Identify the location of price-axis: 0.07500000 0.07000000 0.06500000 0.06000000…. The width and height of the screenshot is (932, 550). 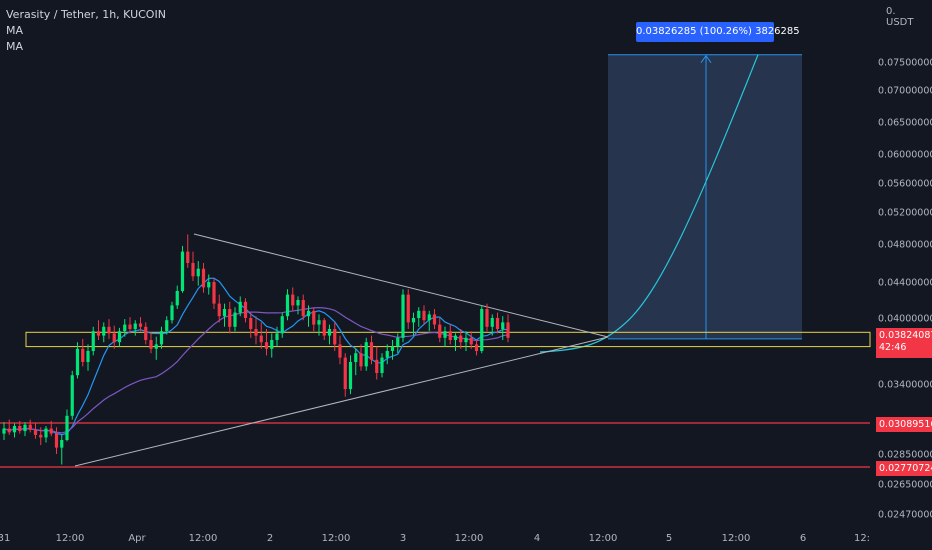
(905, 289).